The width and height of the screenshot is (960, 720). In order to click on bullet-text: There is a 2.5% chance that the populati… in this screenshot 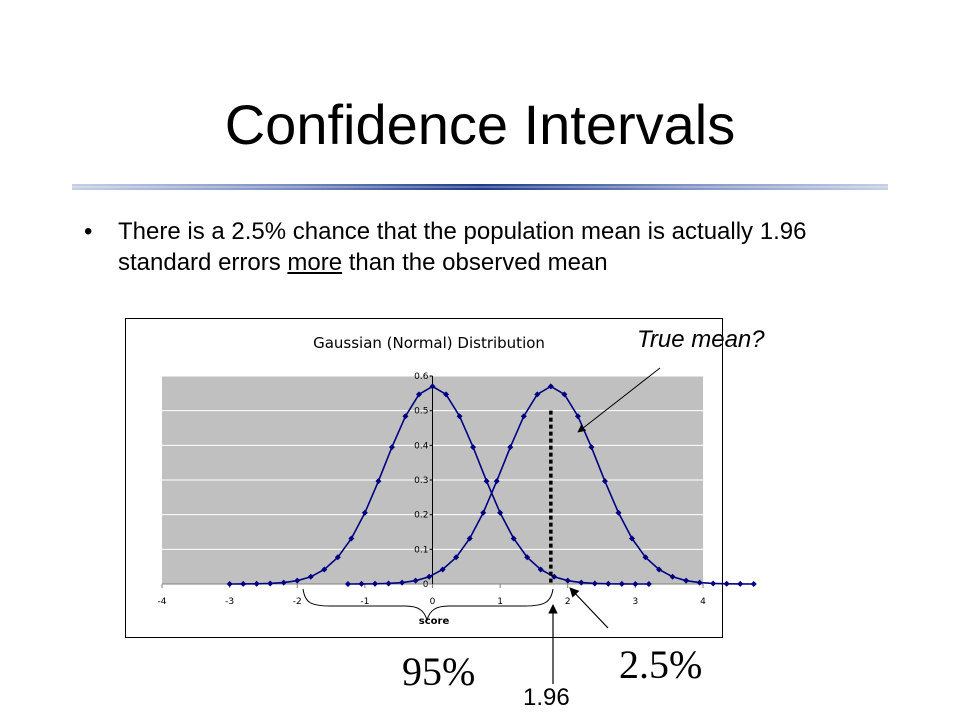, I will do `click(493, 247)`.